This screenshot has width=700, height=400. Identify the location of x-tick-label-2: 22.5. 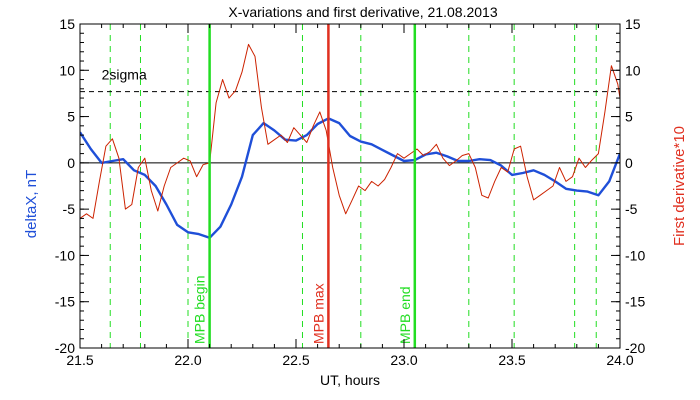
(295, 360).